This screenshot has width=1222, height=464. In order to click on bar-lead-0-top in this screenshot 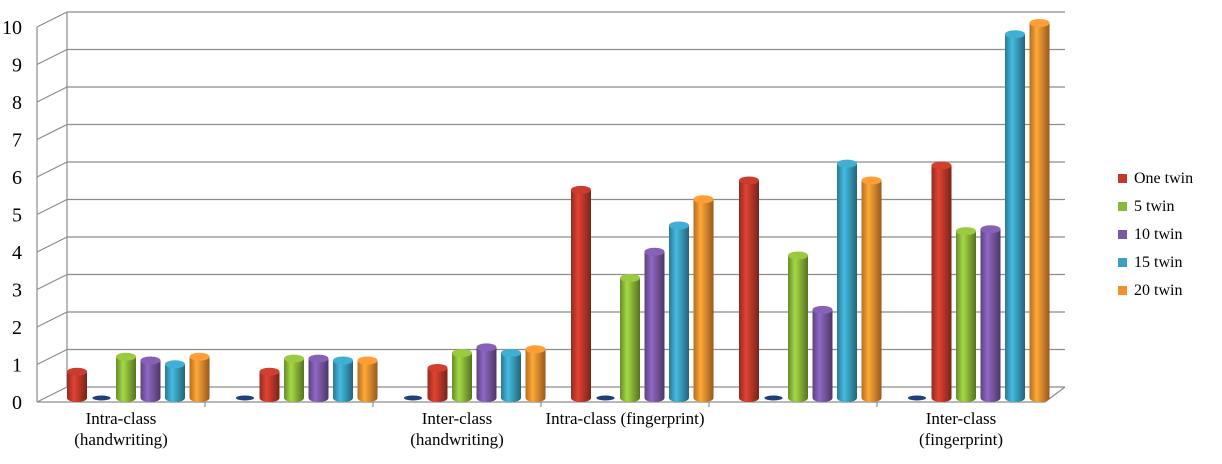, I will do `click(77, 371)`.